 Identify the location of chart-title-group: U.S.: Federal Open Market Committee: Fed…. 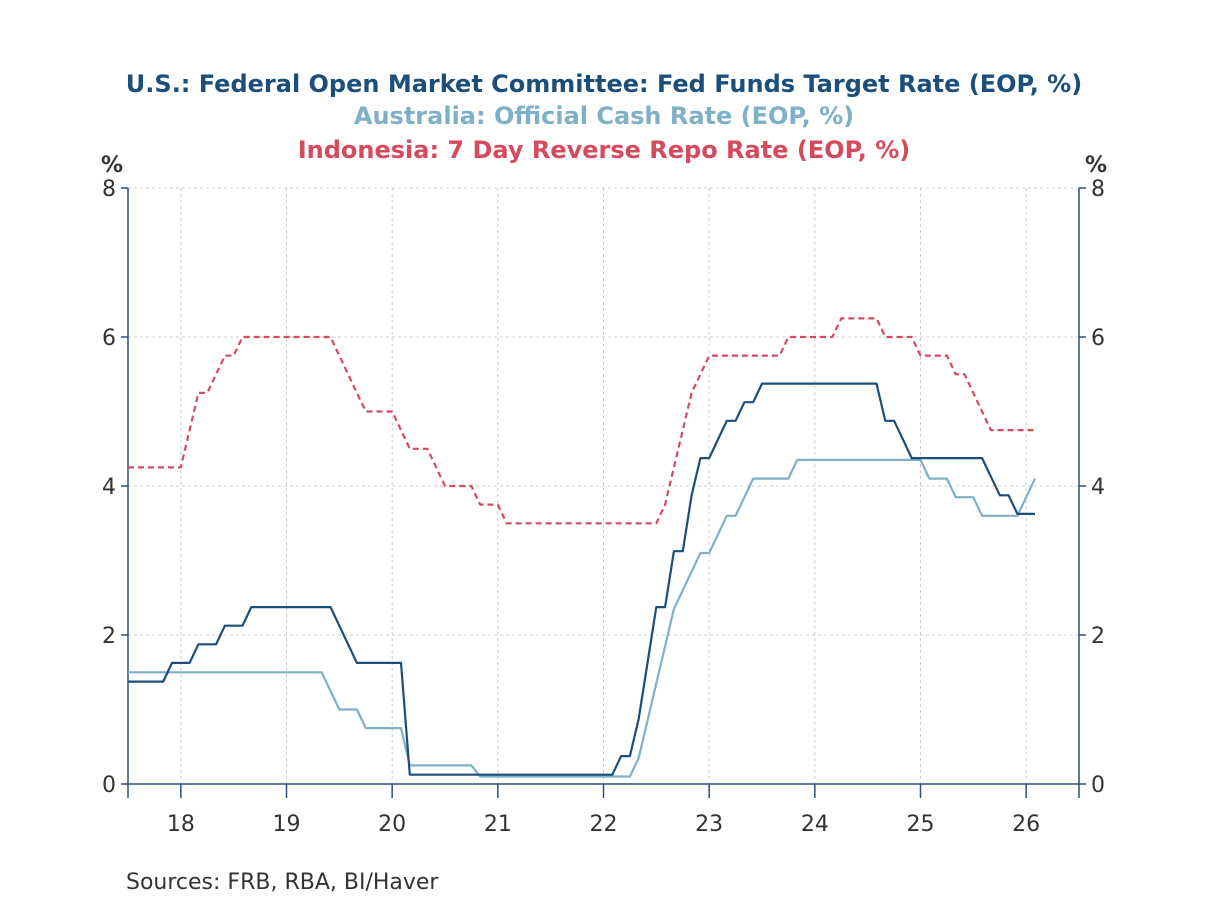
(604, 117).